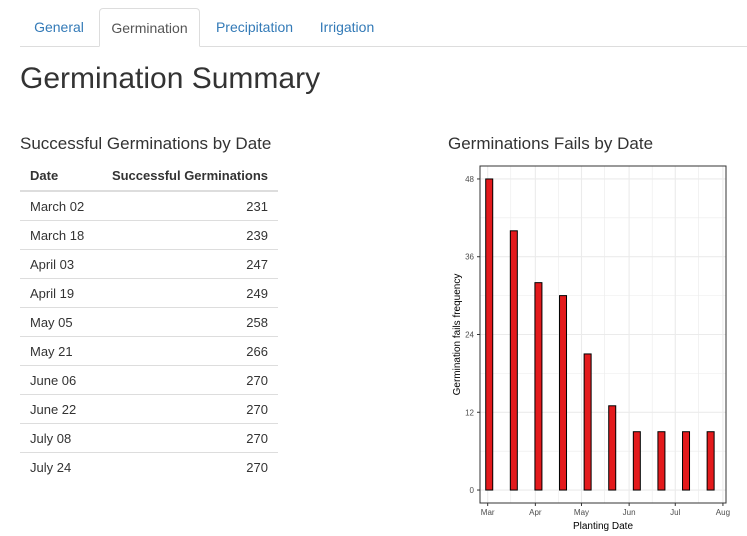 The image size is (747, 536). What do you see at coordinates (723, 512) in the screenshot?
I see `x-tick-label: Aug` at bounding box center [723, 512].